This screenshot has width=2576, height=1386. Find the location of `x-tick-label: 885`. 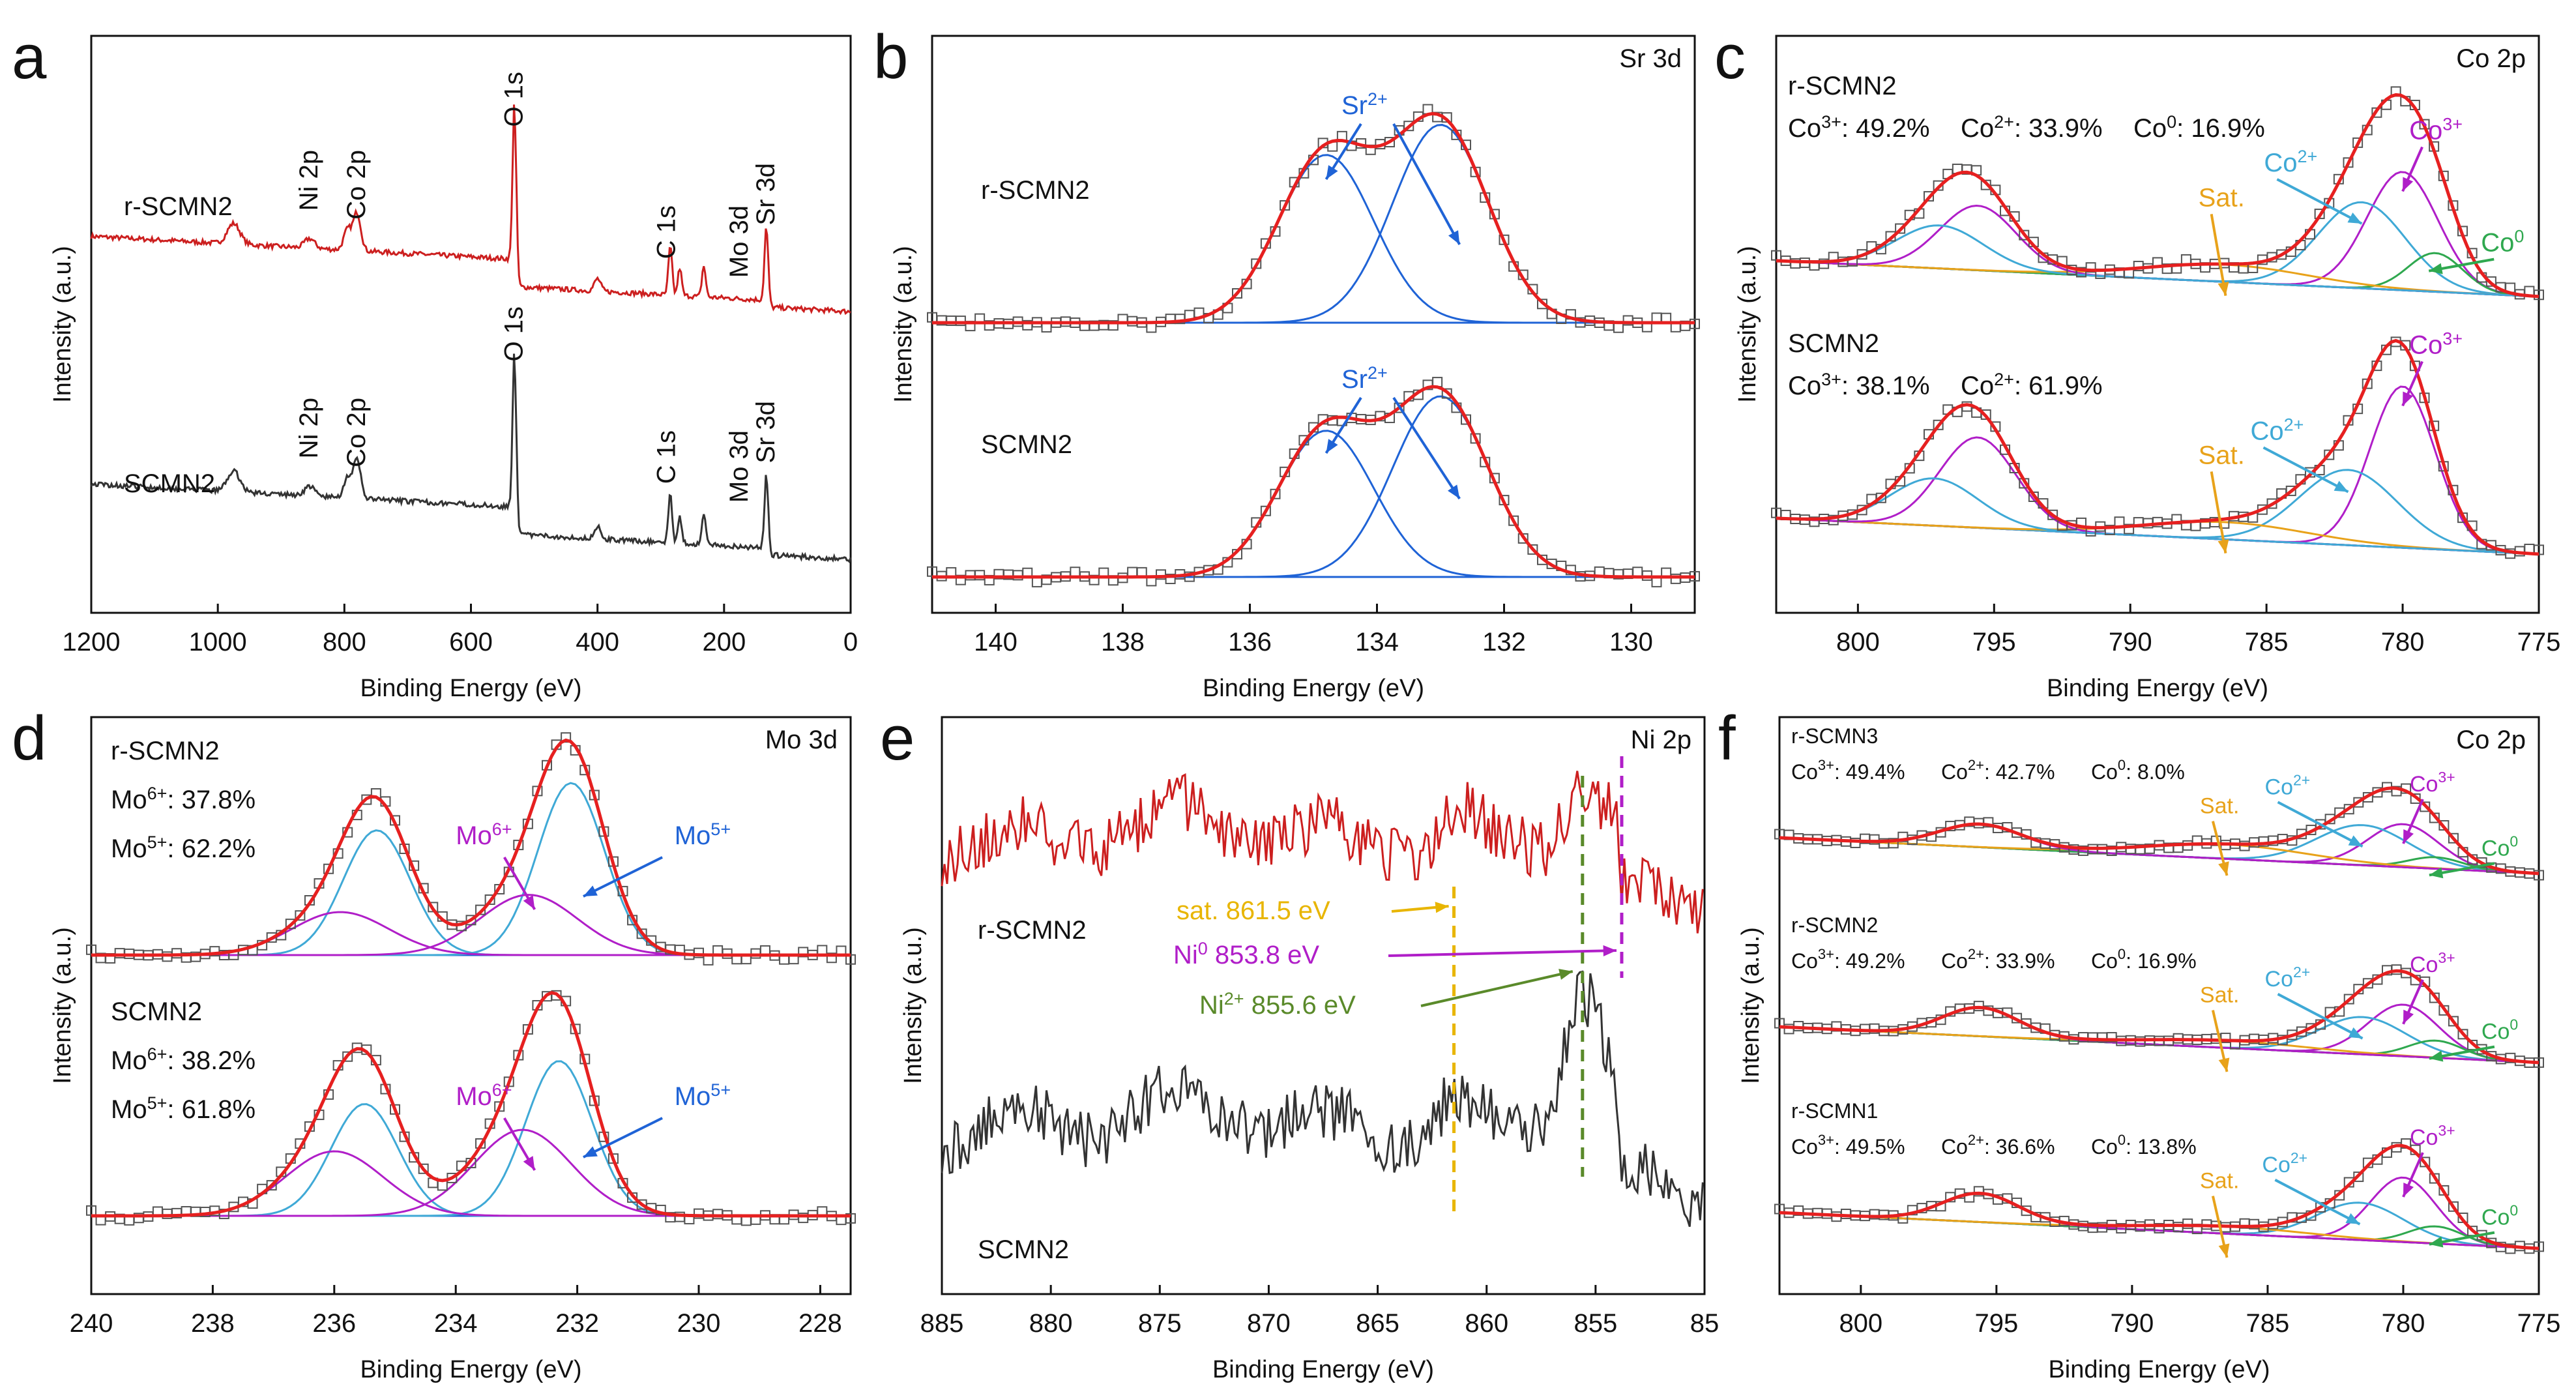

x-tick-label: 885 is located at coordinates (942, 1323).